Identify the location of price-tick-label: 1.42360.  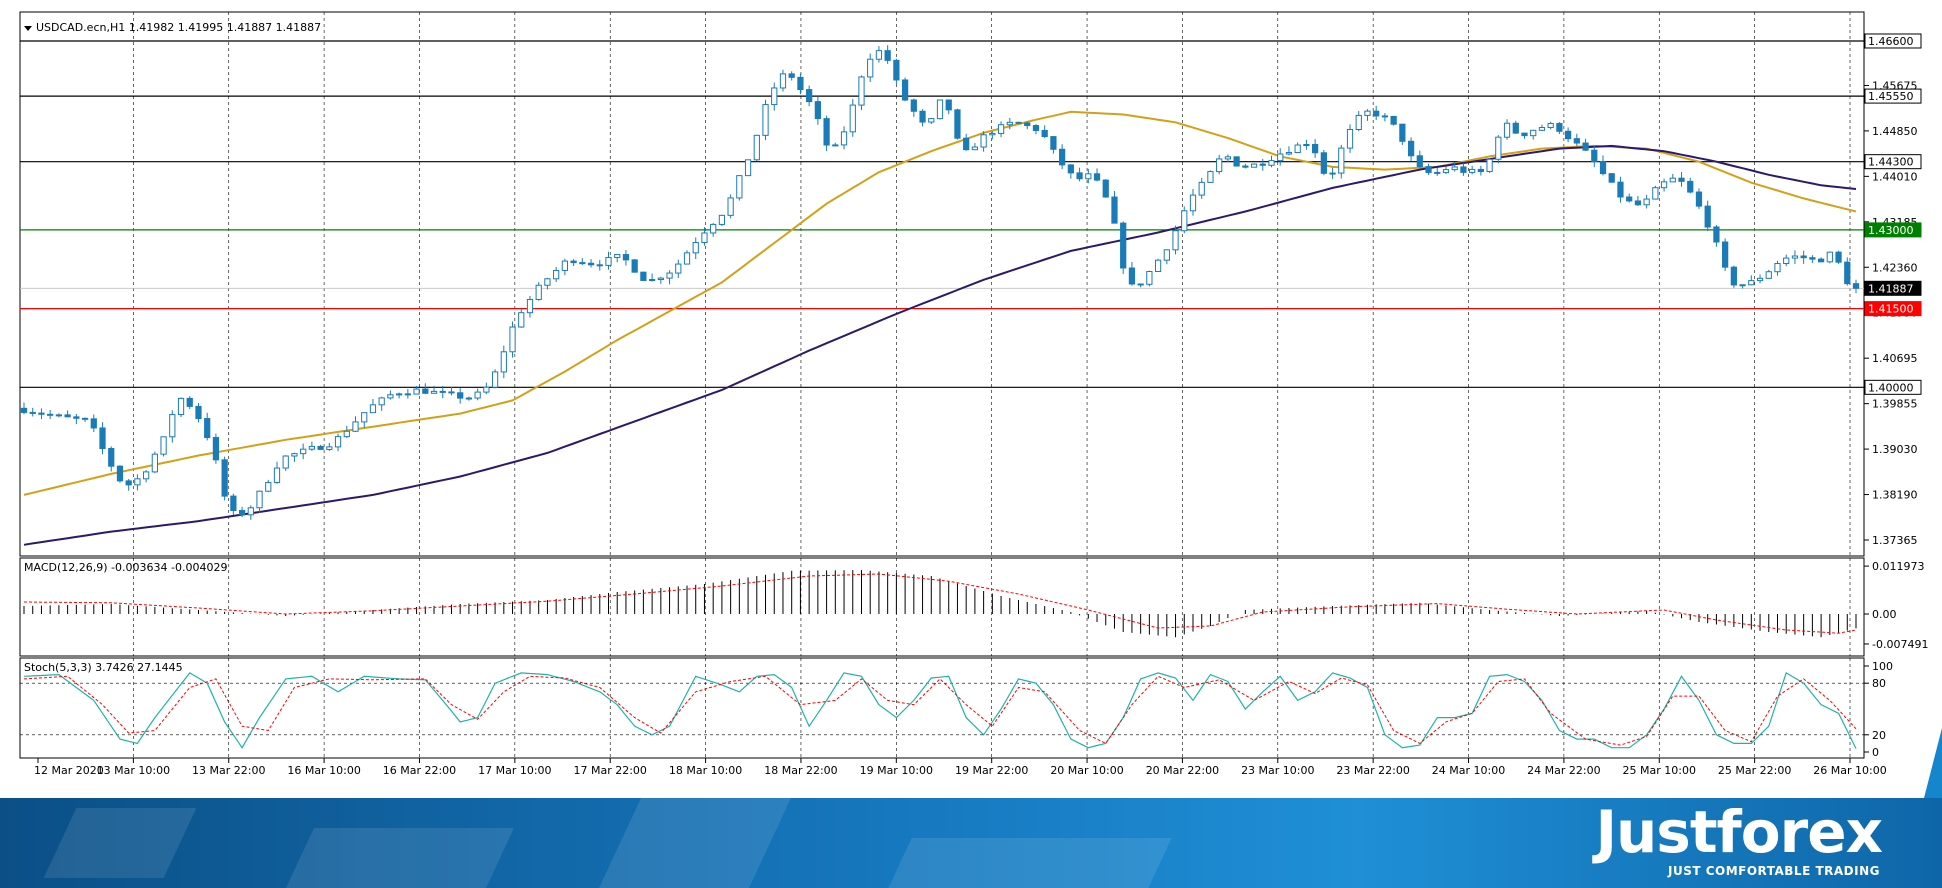
(1895, 267).